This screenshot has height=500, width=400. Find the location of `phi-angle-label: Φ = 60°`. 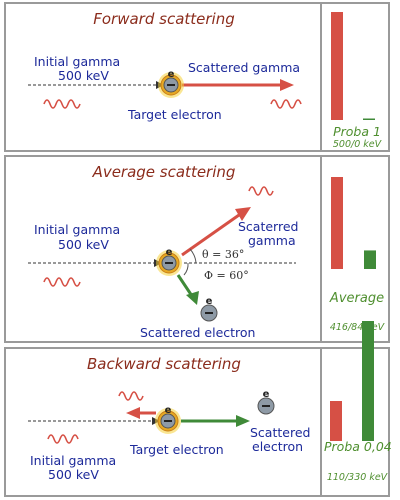

phi-angle-label: Φ = 60° is located at coordinates (226, 275).